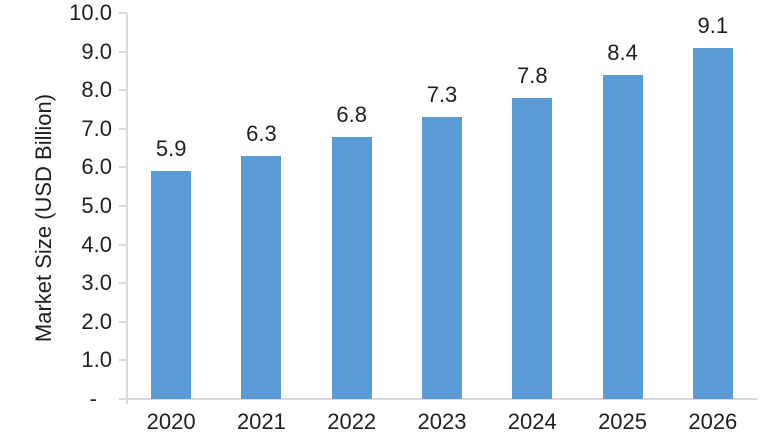 Image resolution: width=780 pixels, height=440 pixels. I want to click on bar-value-label: 6.8, so click(351, 114).